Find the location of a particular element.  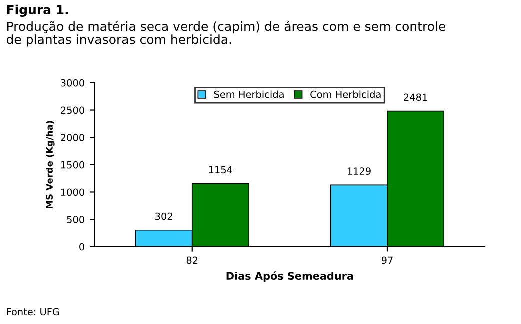

y-axis-title: MS Verde (Kg/ha) is located at coordinates (50, 165).